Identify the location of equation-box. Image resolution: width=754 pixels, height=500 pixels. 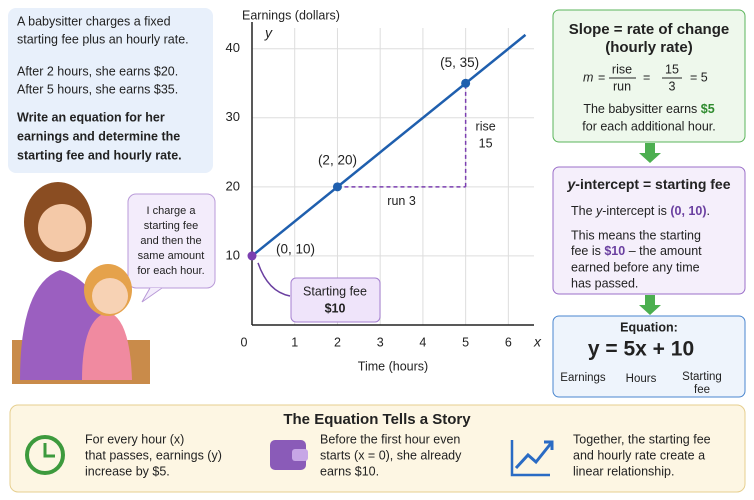
(649, 356).